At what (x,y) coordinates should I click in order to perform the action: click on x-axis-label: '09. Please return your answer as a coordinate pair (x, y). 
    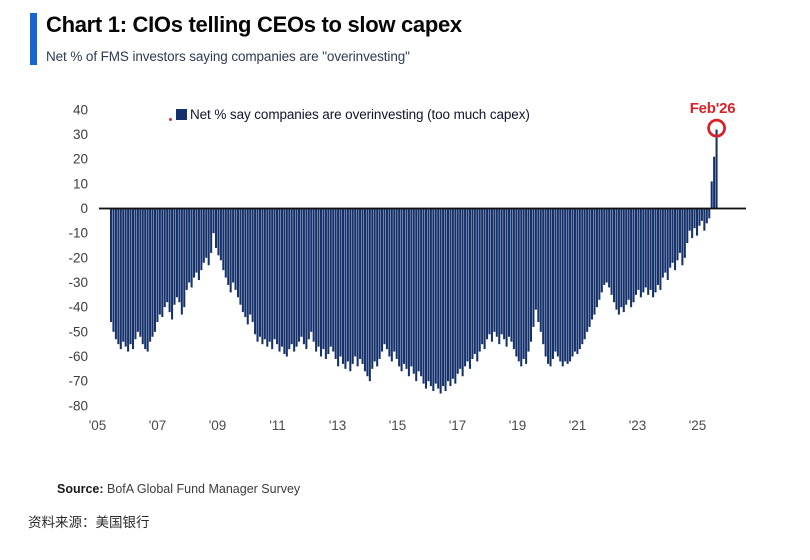
    Looking at the image, I should click on (218, 425).